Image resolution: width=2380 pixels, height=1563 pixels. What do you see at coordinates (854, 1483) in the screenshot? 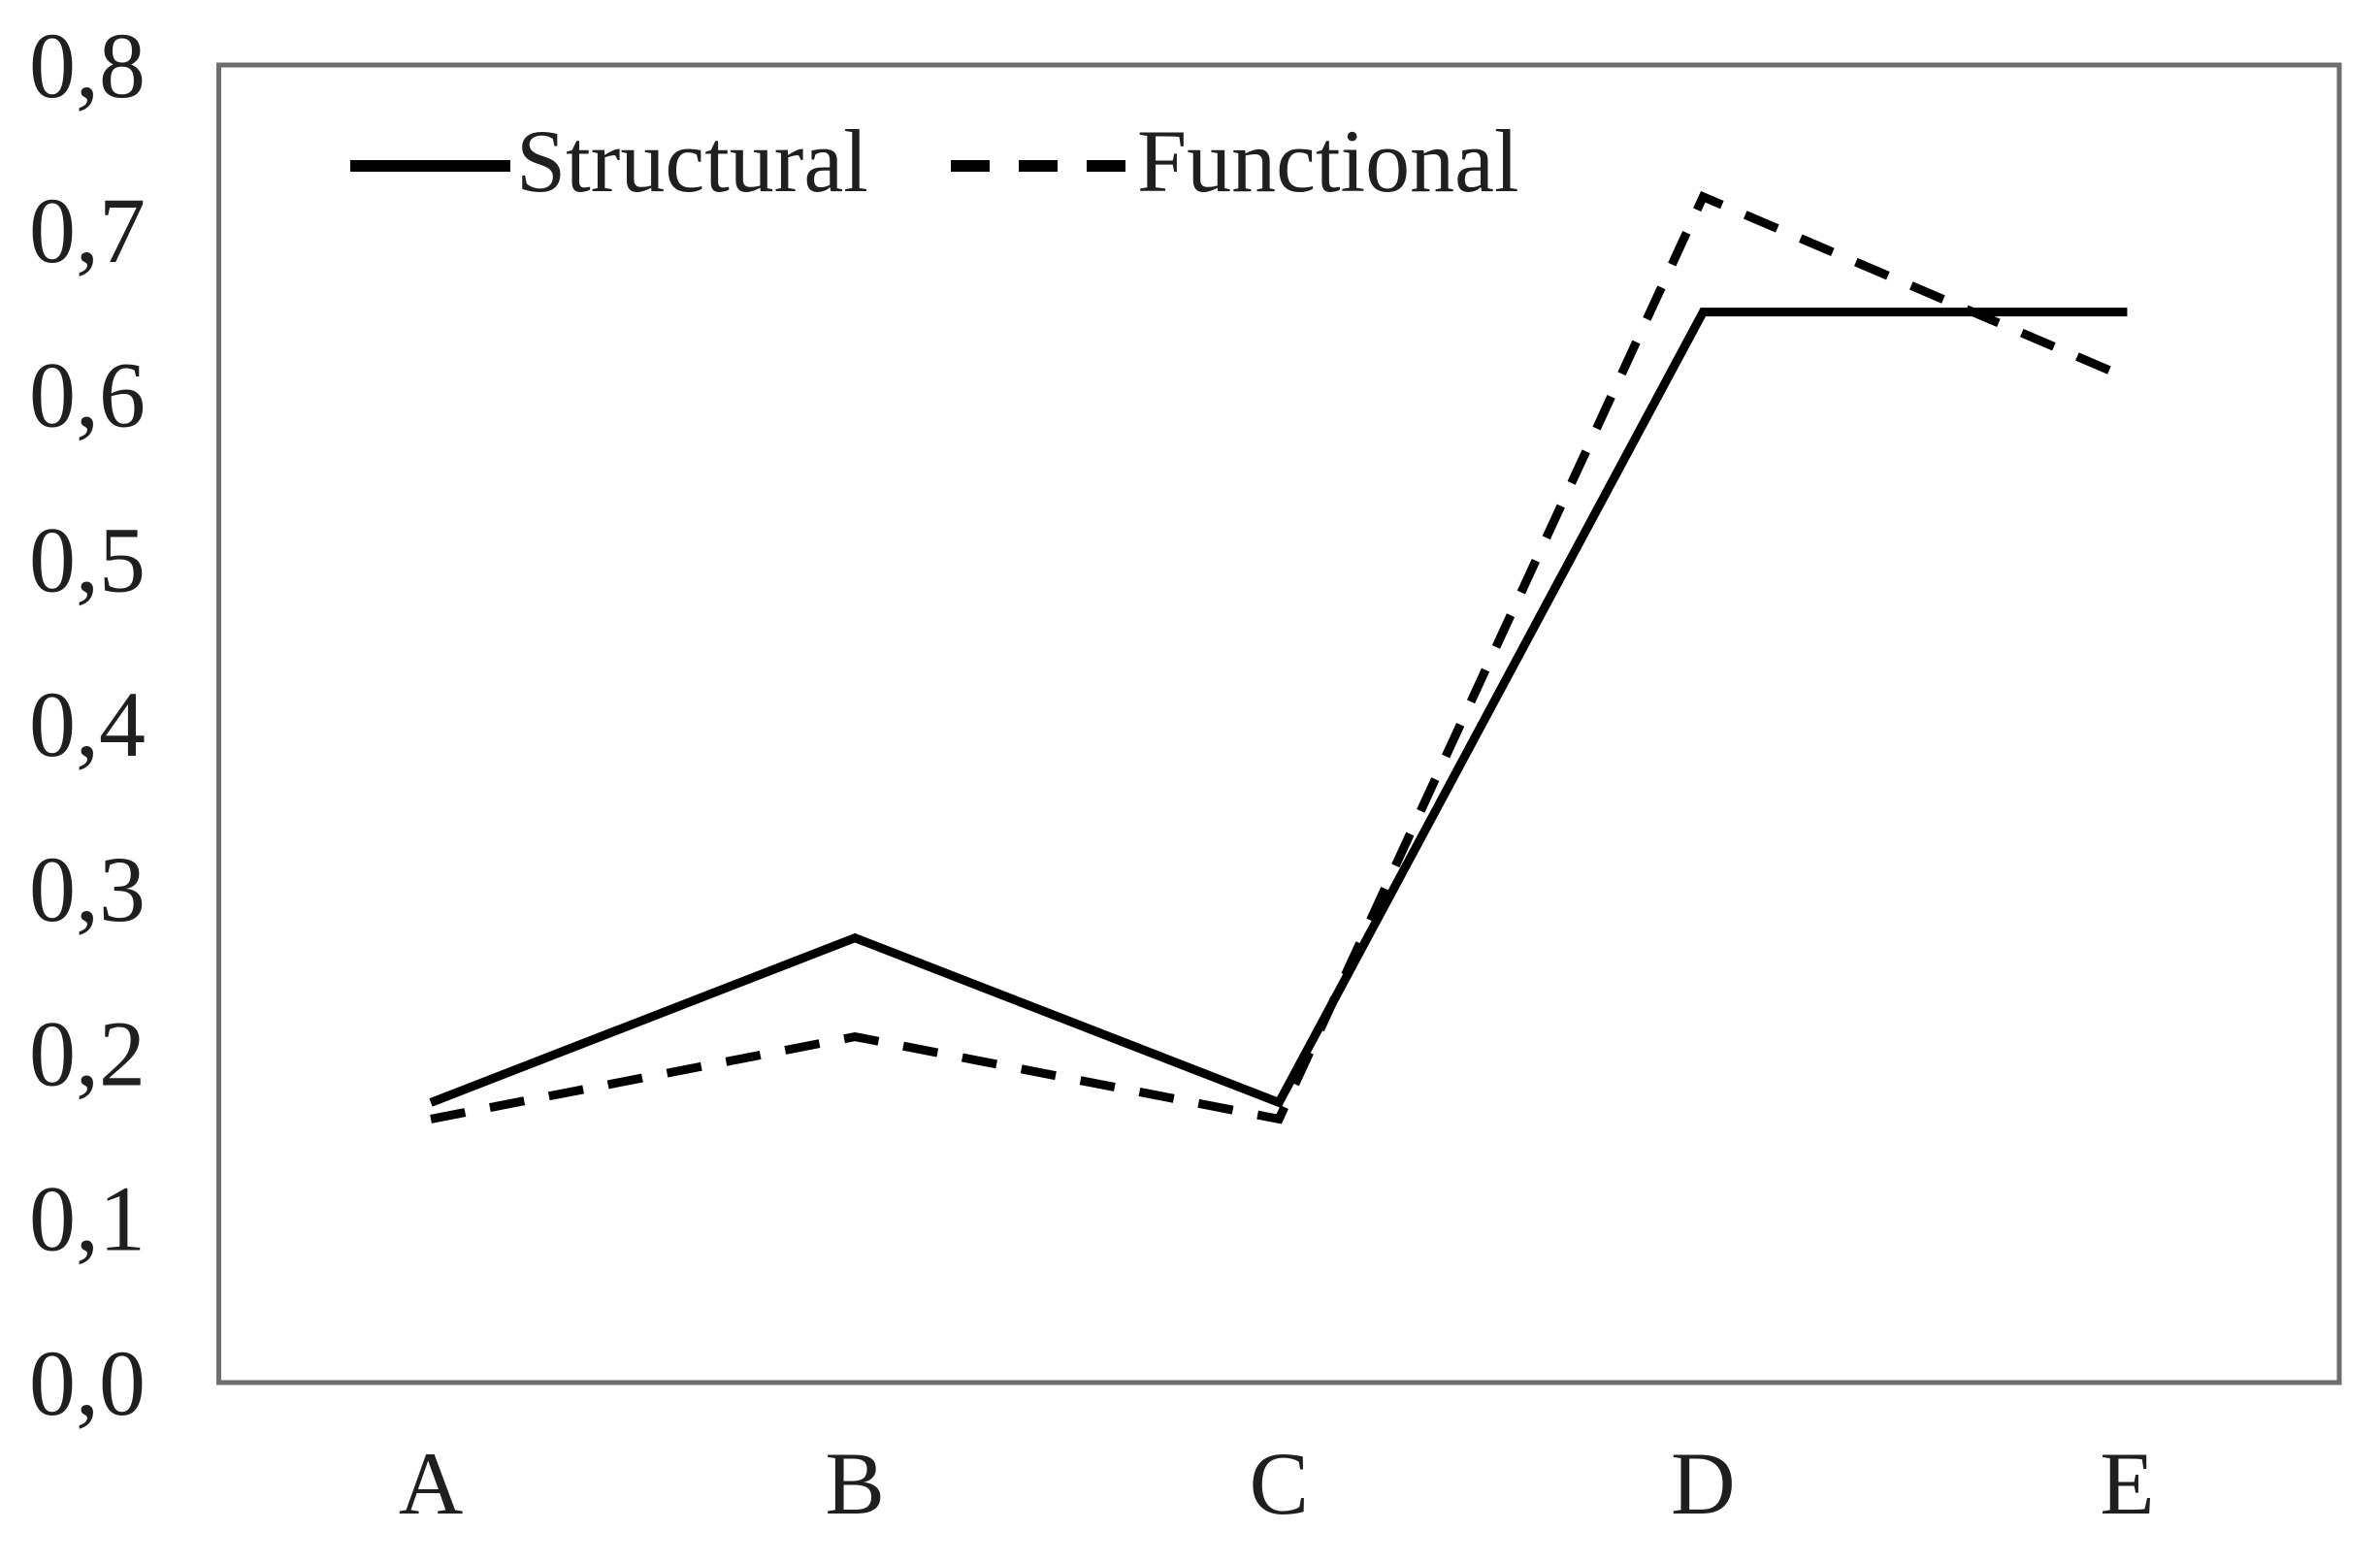
I see `x-category-label: B` at bounding box center [854, 1483].